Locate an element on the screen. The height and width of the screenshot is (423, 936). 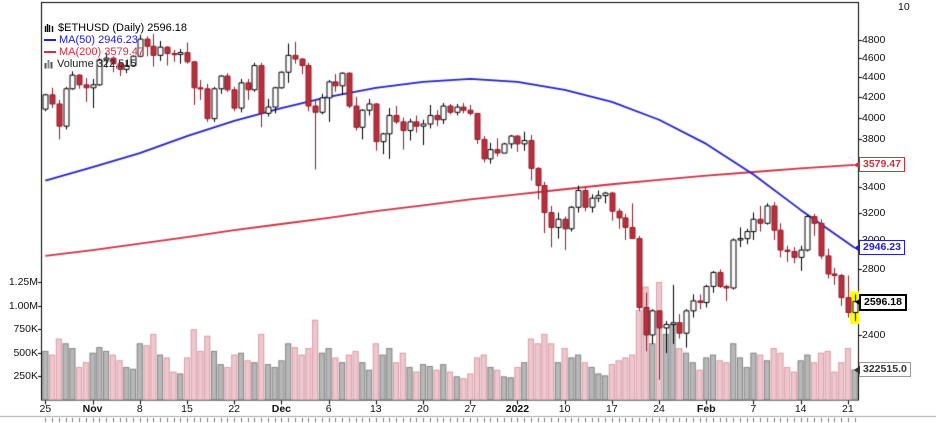
ma50-legend-label: MA(50) 2946.23 is located at coordinates (98, 40).